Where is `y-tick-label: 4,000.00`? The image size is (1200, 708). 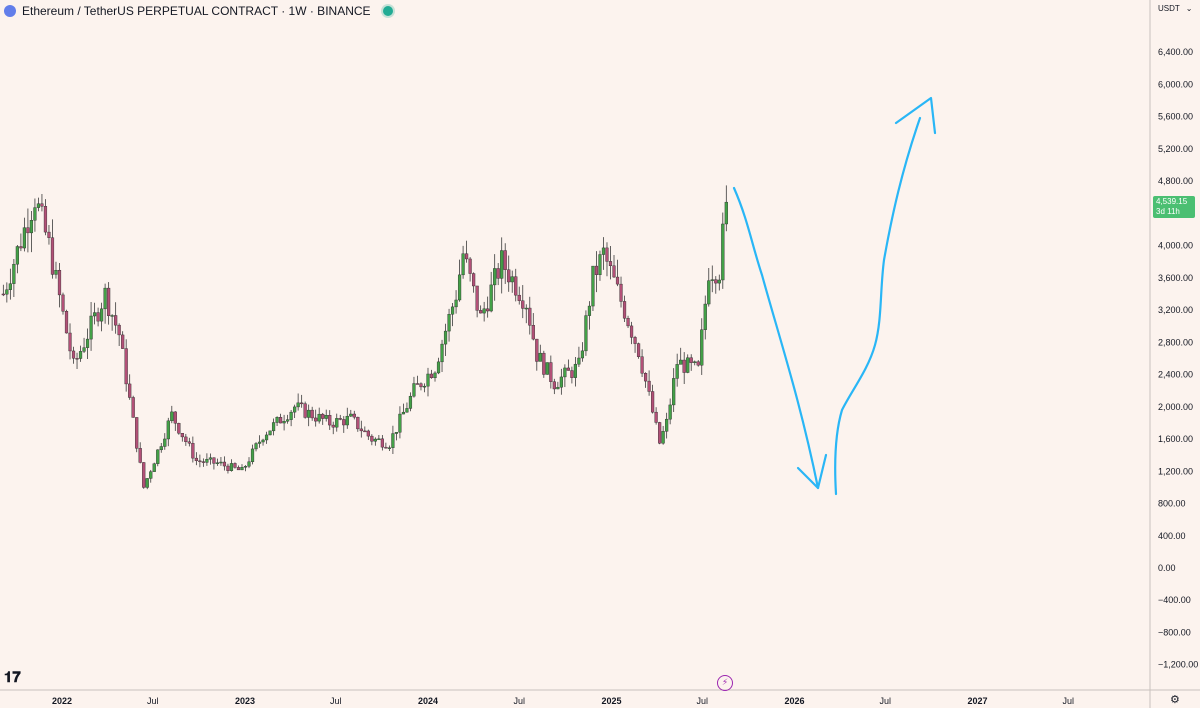
y-tick-label: 4,000.00 is located at coordinates (1175, 246).